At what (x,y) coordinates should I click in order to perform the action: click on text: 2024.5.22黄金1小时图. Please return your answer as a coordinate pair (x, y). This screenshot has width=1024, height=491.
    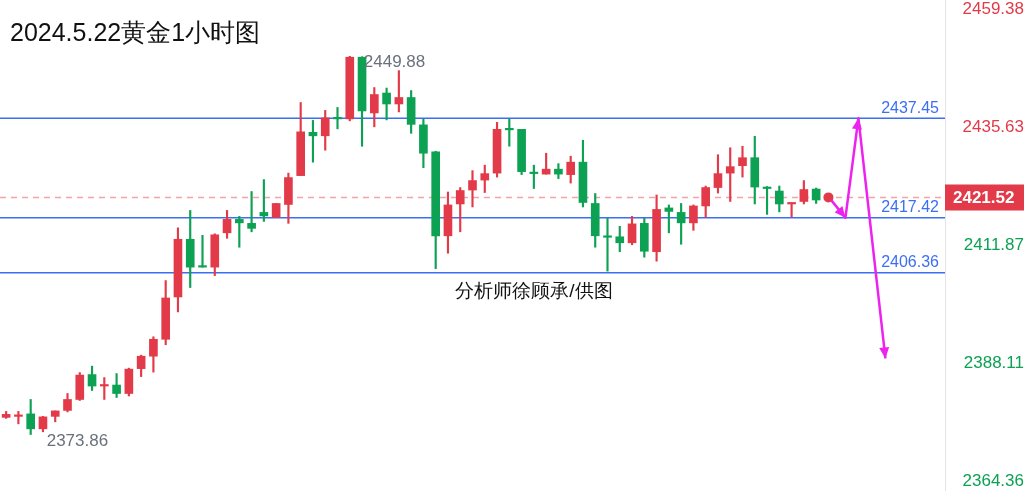
    Looking at the image, I should click on (135, 32).